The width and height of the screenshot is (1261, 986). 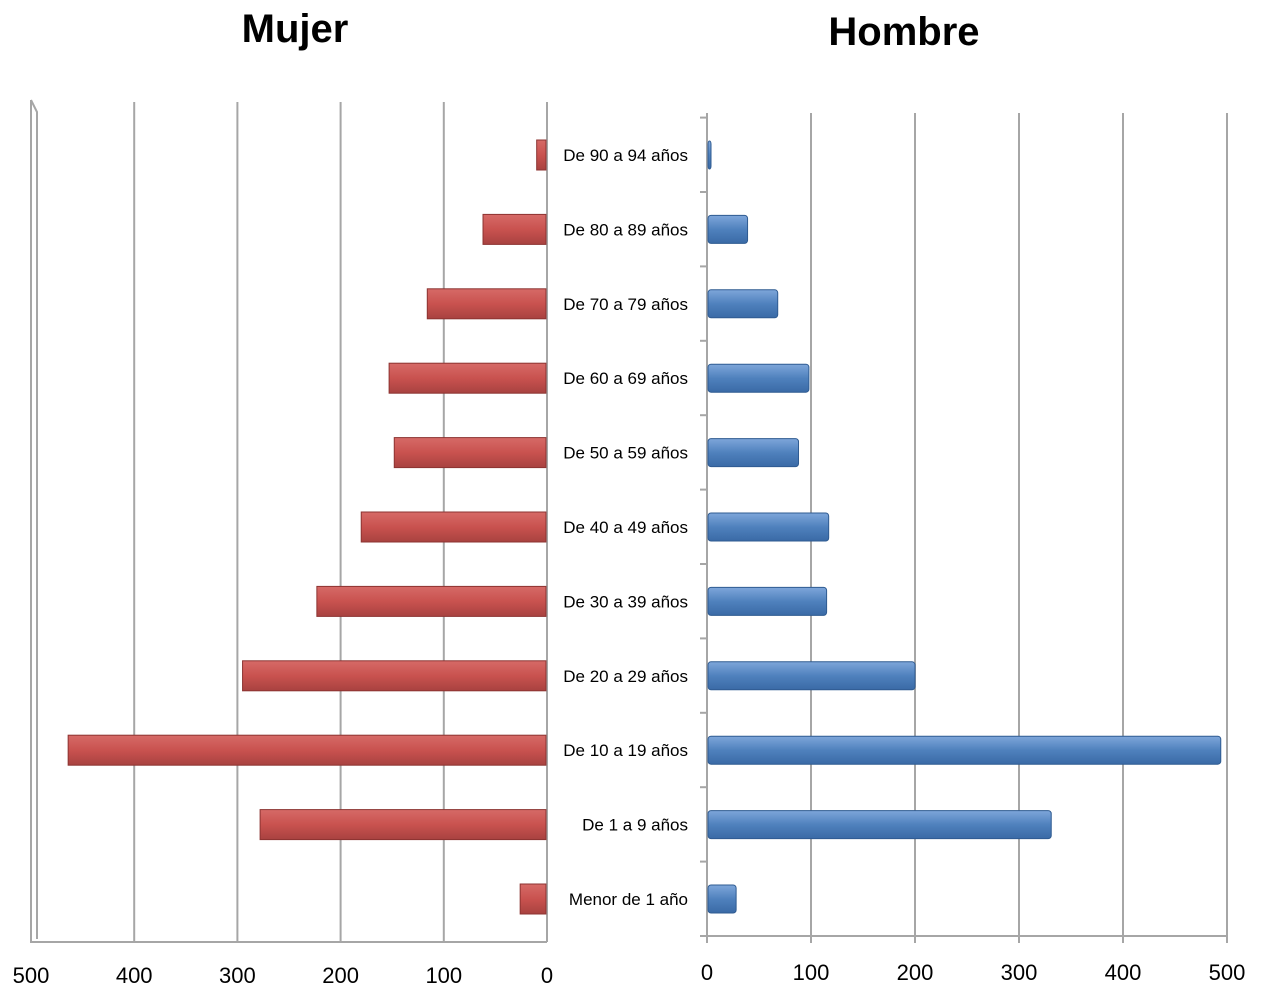 I want to click on hombre-x-ticks: 0 100 200 300 400 500, so click(x=973, y=972).